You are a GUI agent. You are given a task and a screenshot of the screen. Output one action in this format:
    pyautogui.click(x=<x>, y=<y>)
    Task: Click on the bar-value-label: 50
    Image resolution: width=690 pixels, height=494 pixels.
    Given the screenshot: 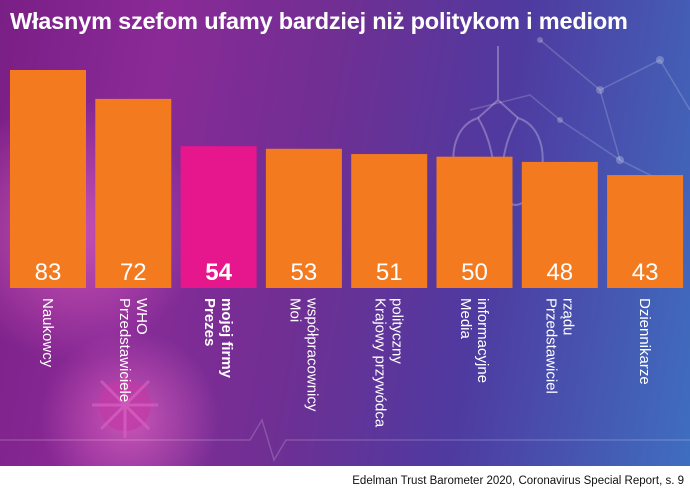 What is the action you would take?
    pyautogui.click(x=474, y=272)
    